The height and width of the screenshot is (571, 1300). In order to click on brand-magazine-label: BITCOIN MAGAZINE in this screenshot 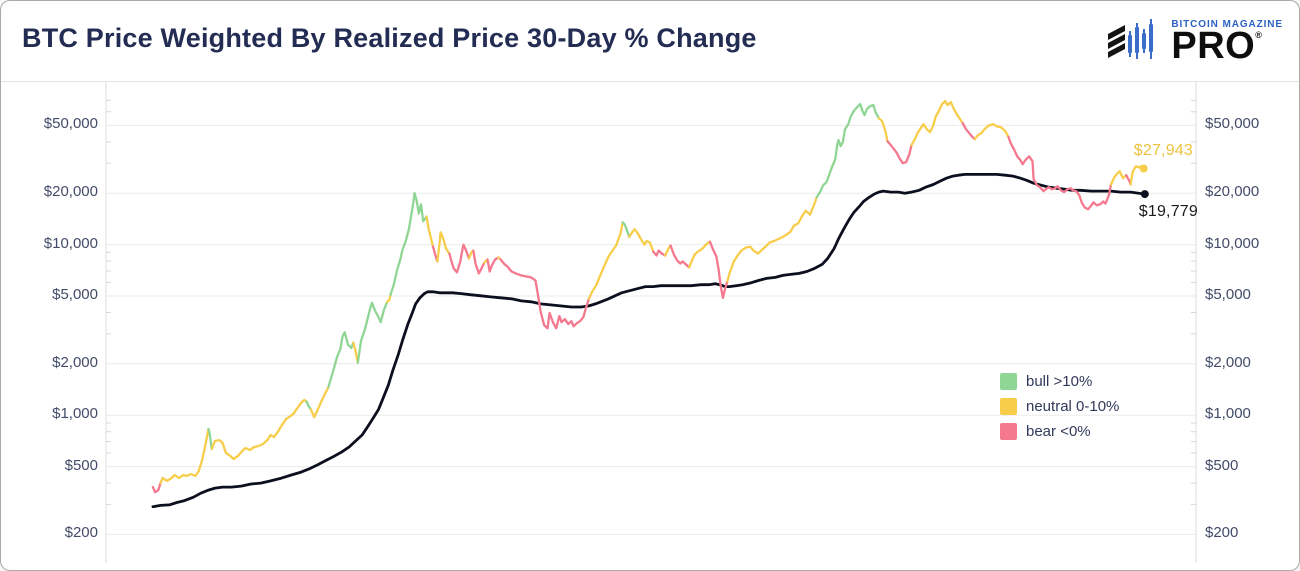, I will do `click(1227, 24)`.